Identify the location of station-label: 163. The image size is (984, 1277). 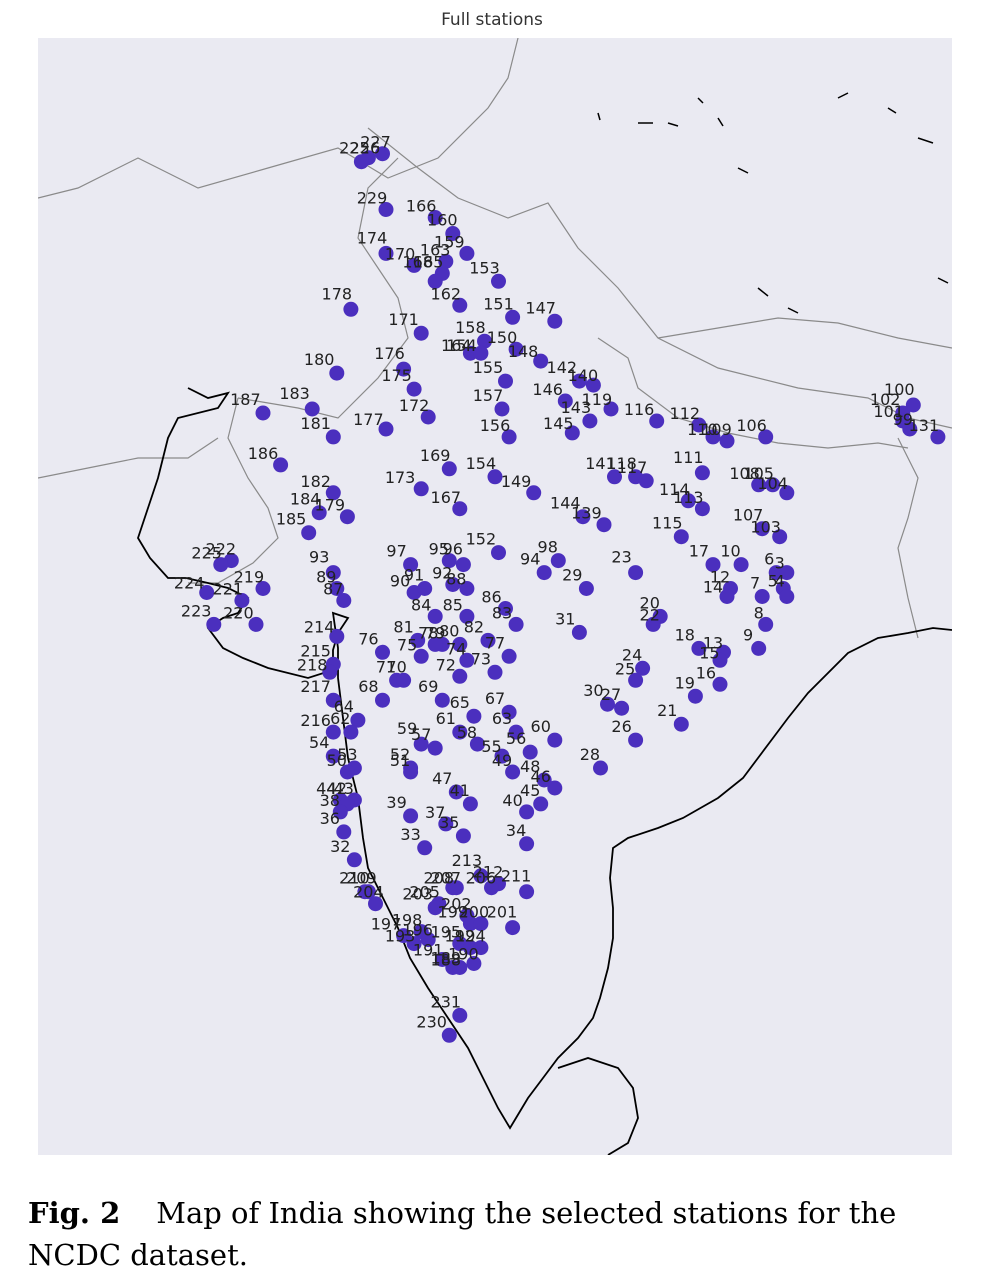
(435, 249).